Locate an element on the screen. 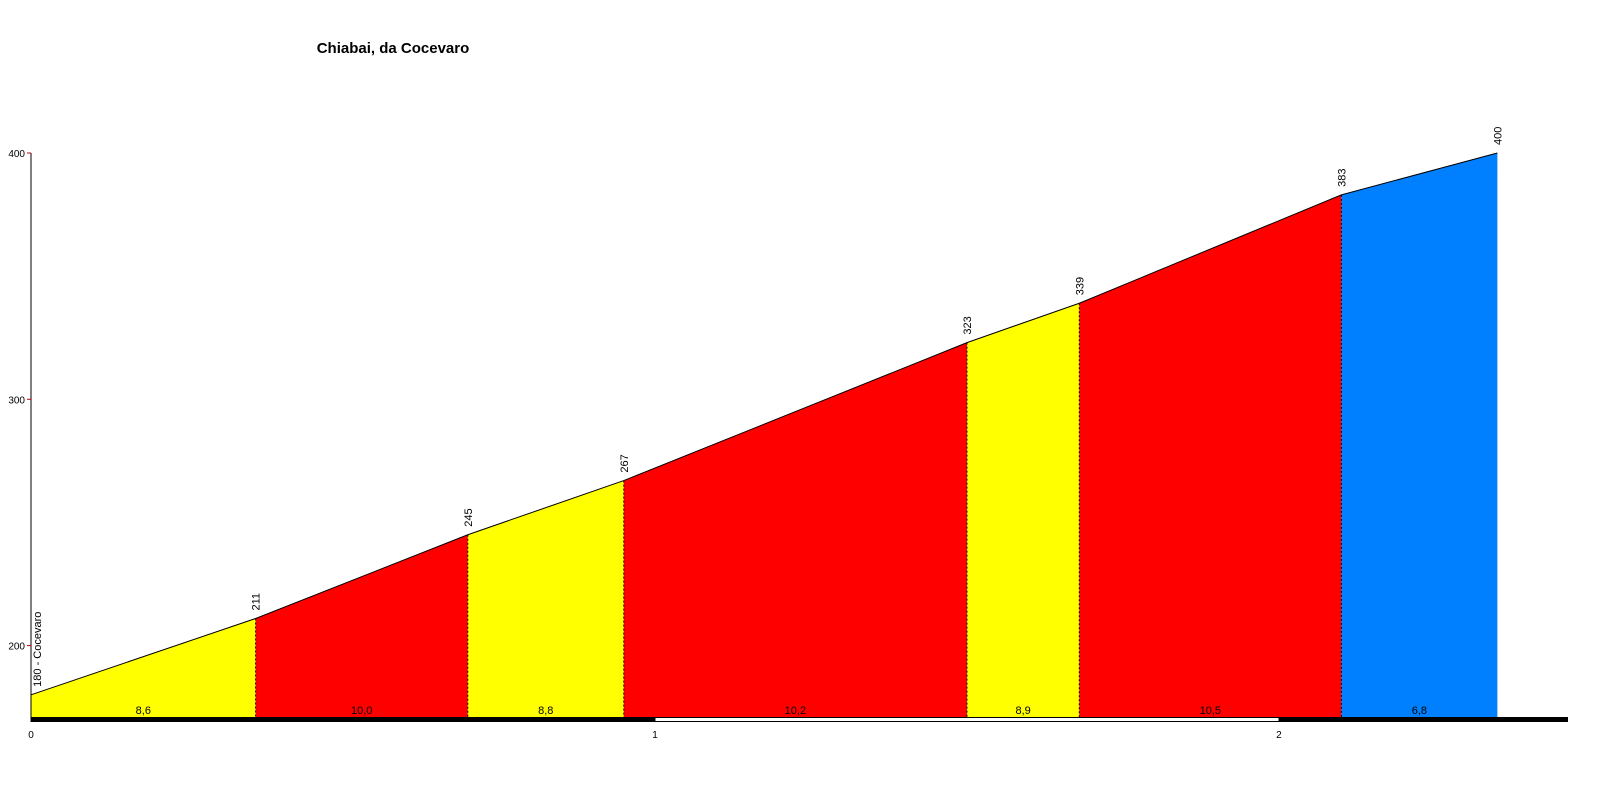 The height and width of the screenshot is (800, 1600). gradient-label: 8,9 is located at coordinates (1022, 711).